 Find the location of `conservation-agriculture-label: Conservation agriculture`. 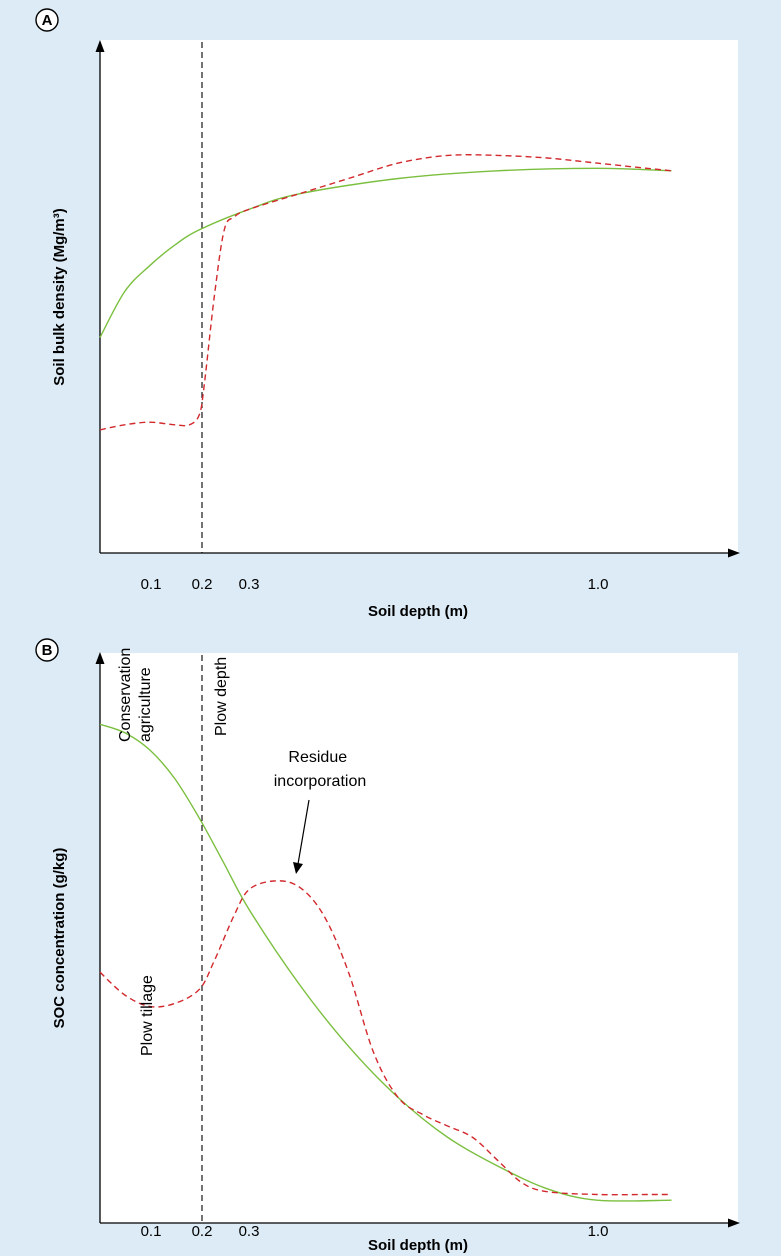

conservation-agriculture-label: Conservation agriculture is located at coordinates (135, 692).